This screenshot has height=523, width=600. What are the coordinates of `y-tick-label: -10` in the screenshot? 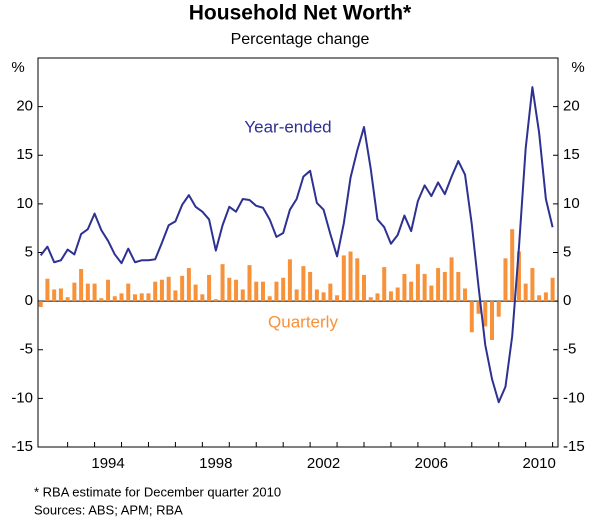 It's located at (22, 397).